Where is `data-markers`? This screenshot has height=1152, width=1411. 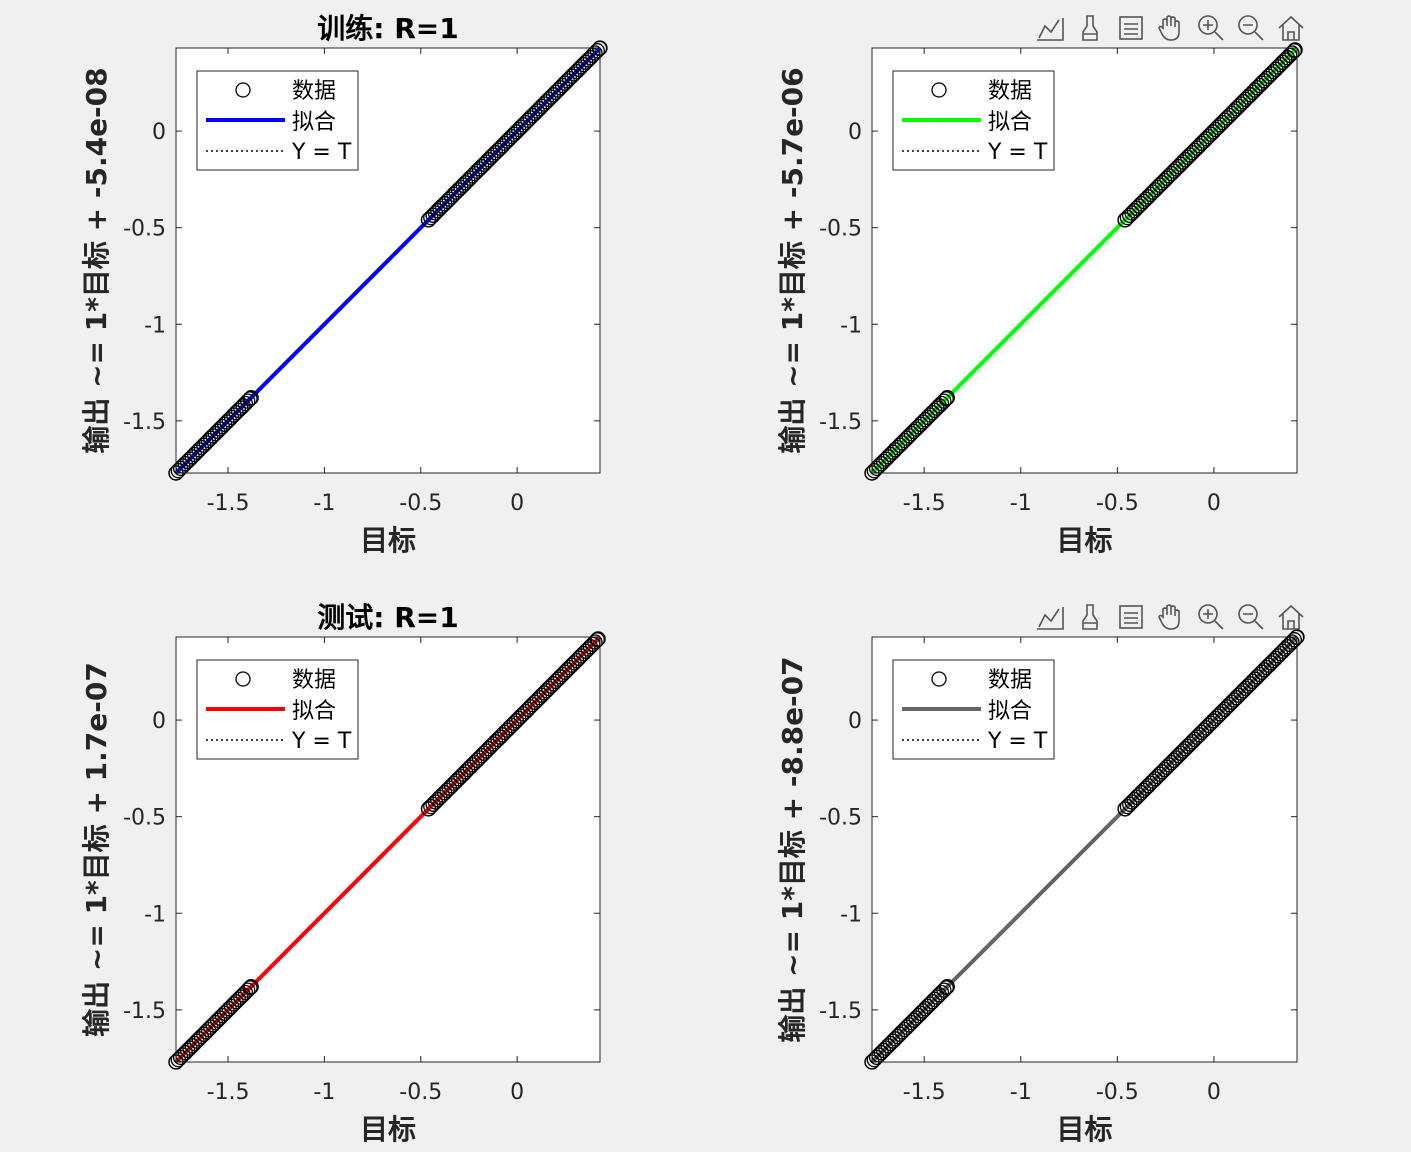
data-markers is located at coordinates (388, 260).